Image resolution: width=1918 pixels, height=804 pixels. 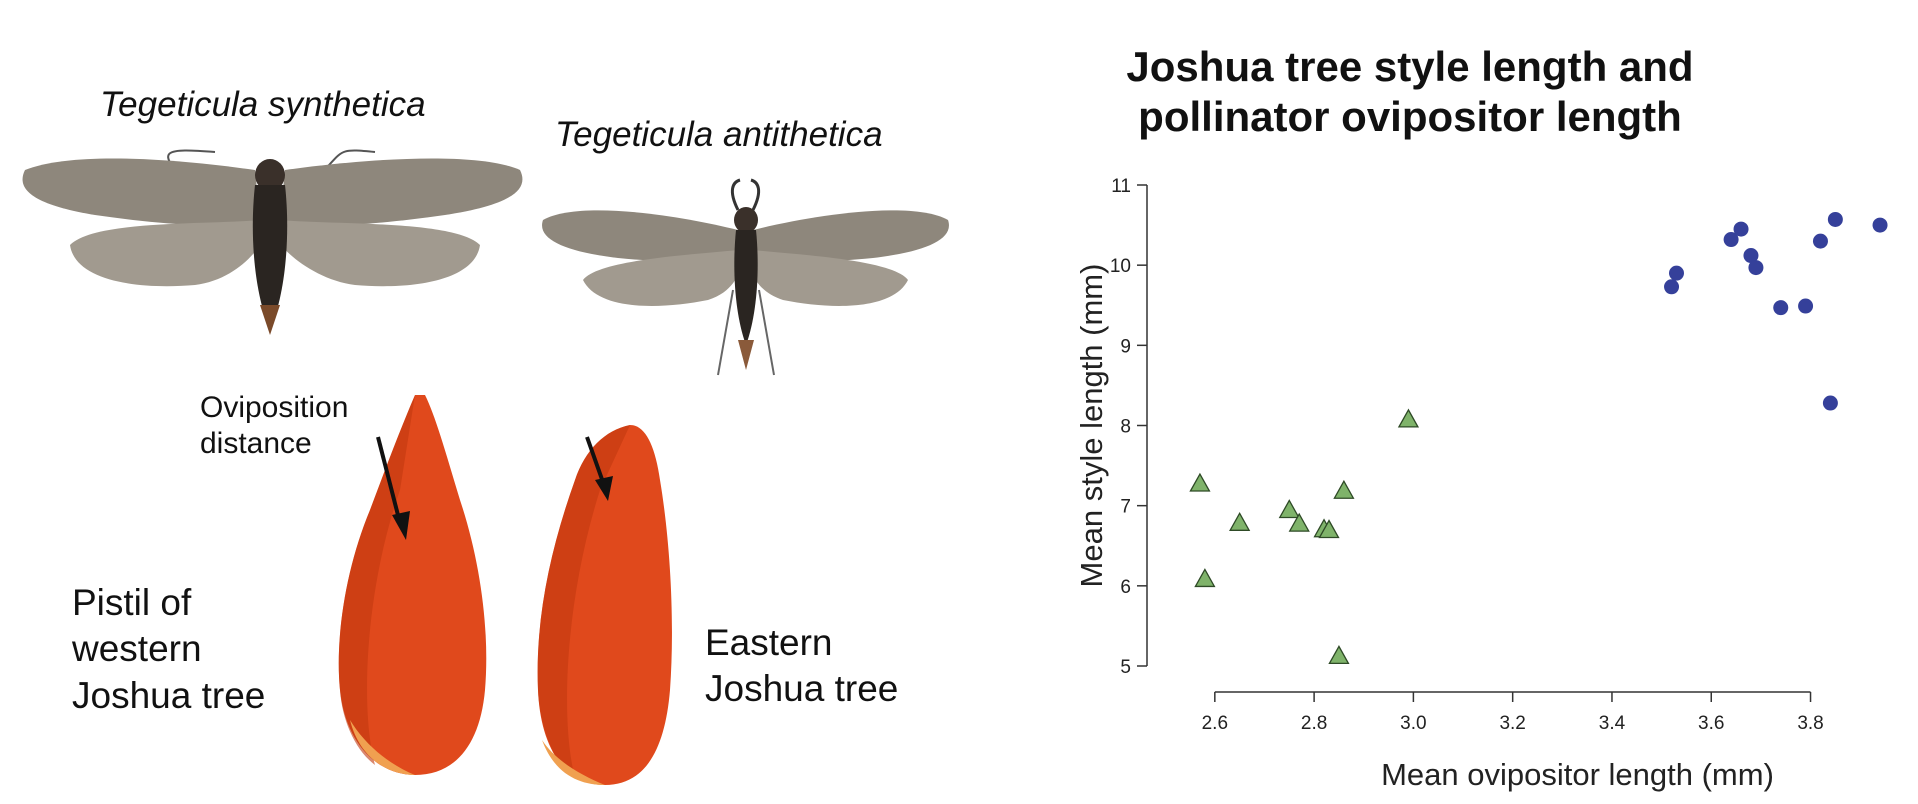 I want to click on x-tick-label: 2.6, so click(x=1215, y=723).